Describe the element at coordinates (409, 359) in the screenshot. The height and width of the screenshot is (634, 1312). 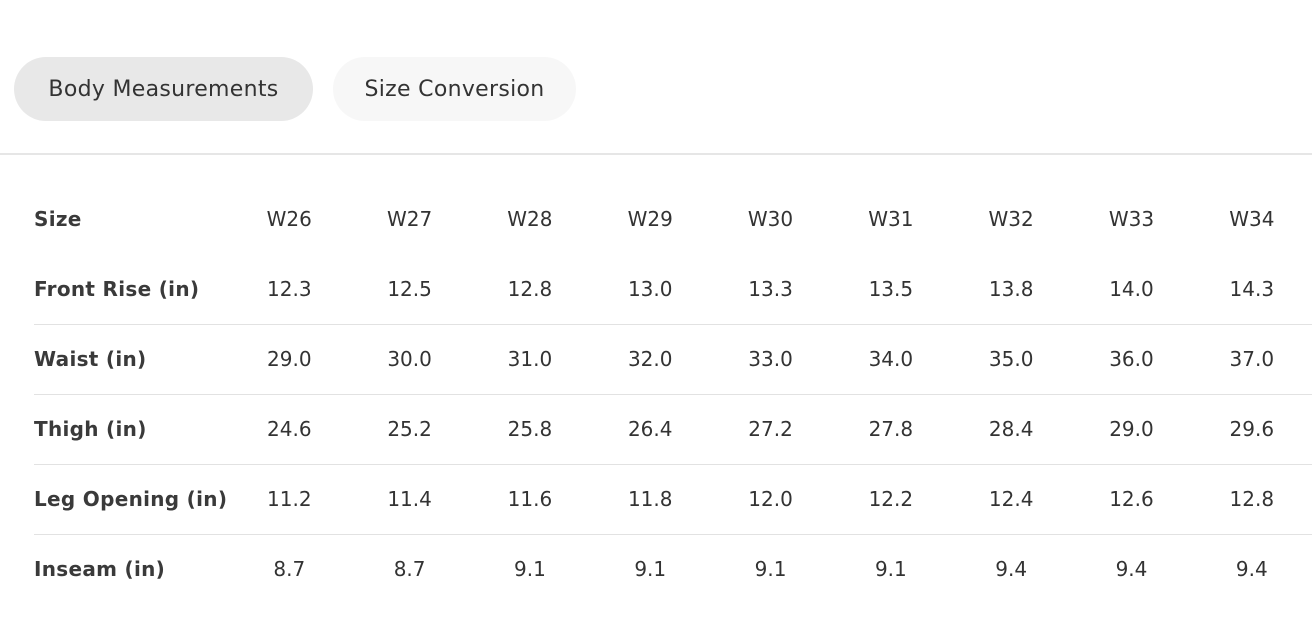
I see `table-cell: 30.0` at that location.